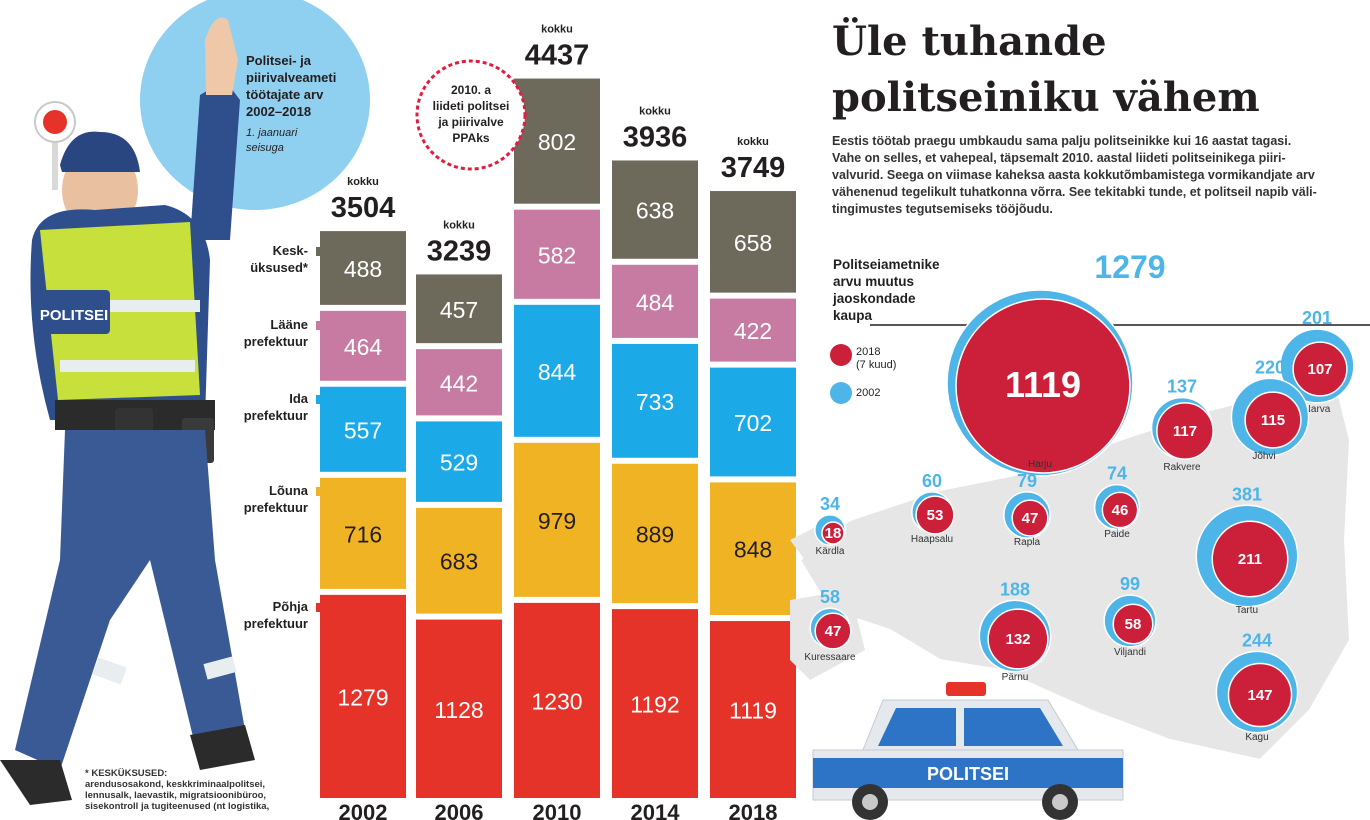  What do you see at coordinates (459, 251) in the screenshot?
I see `bar-total-label: 3239` at bounding box center [459, 251].